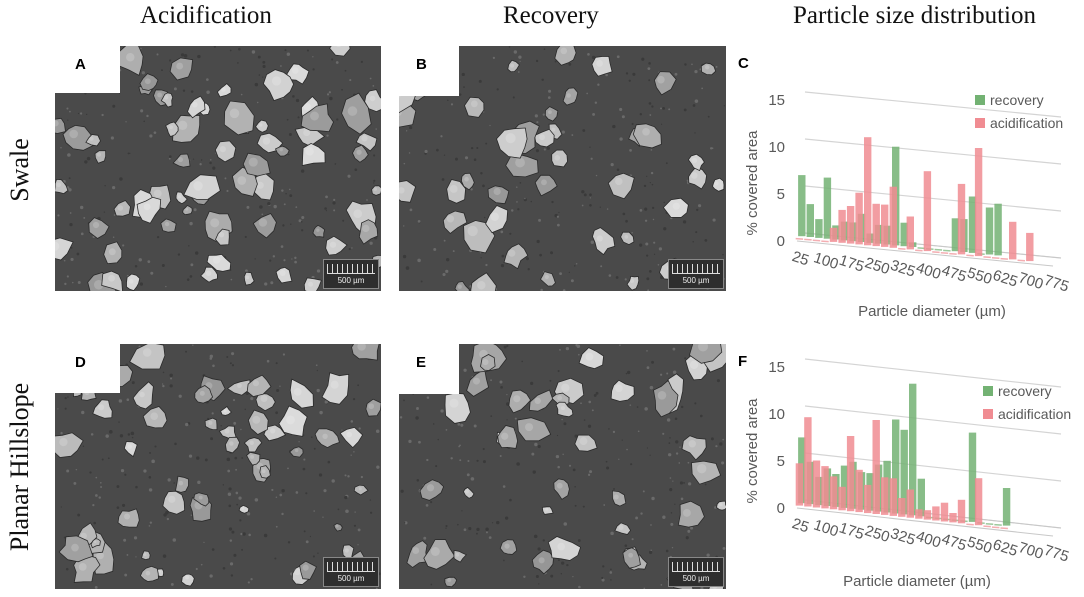 The height and width of the screenshot is (597, 1084). Describe the element at coordinates (925, 522) in the screenshot. I see `floor-front-line` at that location.